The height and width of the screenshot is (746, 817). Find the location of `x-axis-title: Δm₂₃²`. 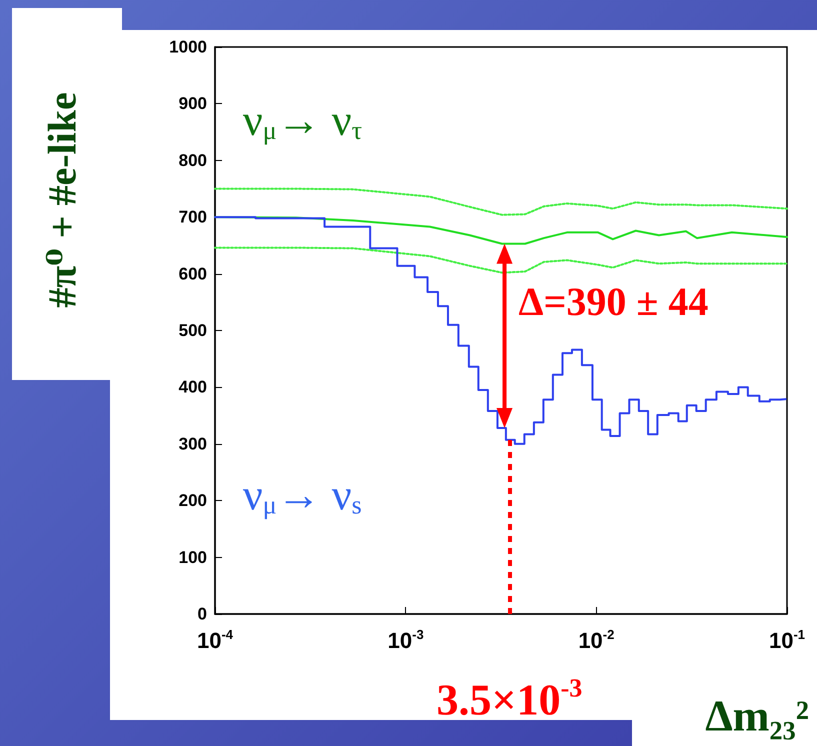

x-axis-title: Δm₂₃² is located at coordinates (757, 716).